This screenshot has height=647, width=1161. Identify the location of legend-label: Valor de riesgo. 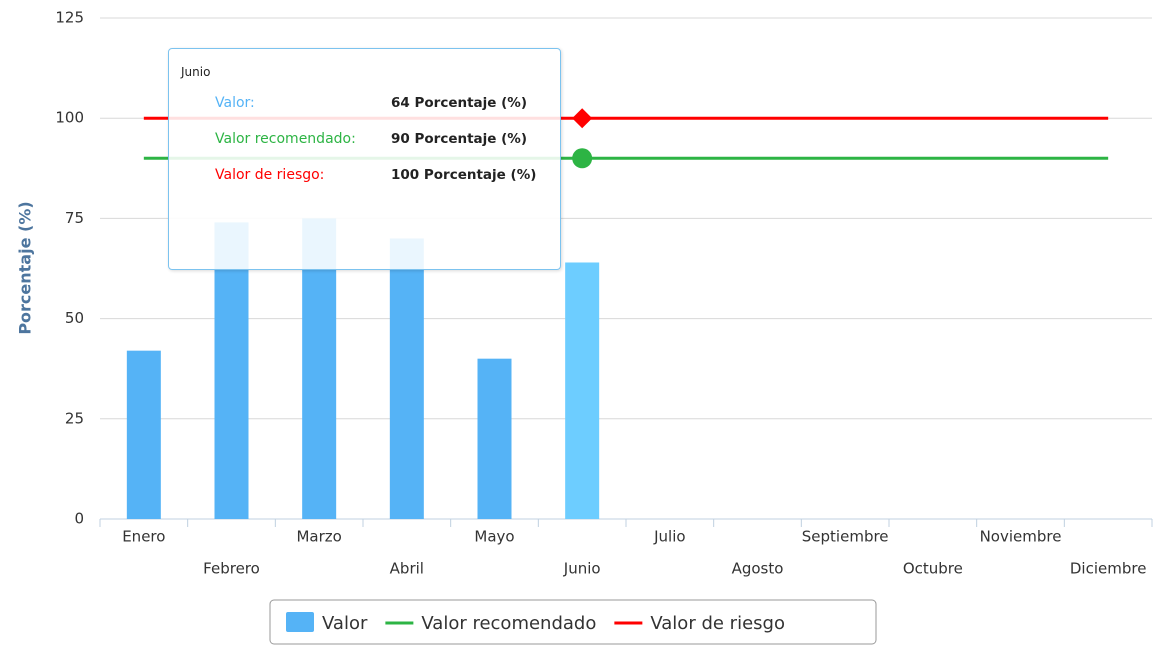
(717, 623).